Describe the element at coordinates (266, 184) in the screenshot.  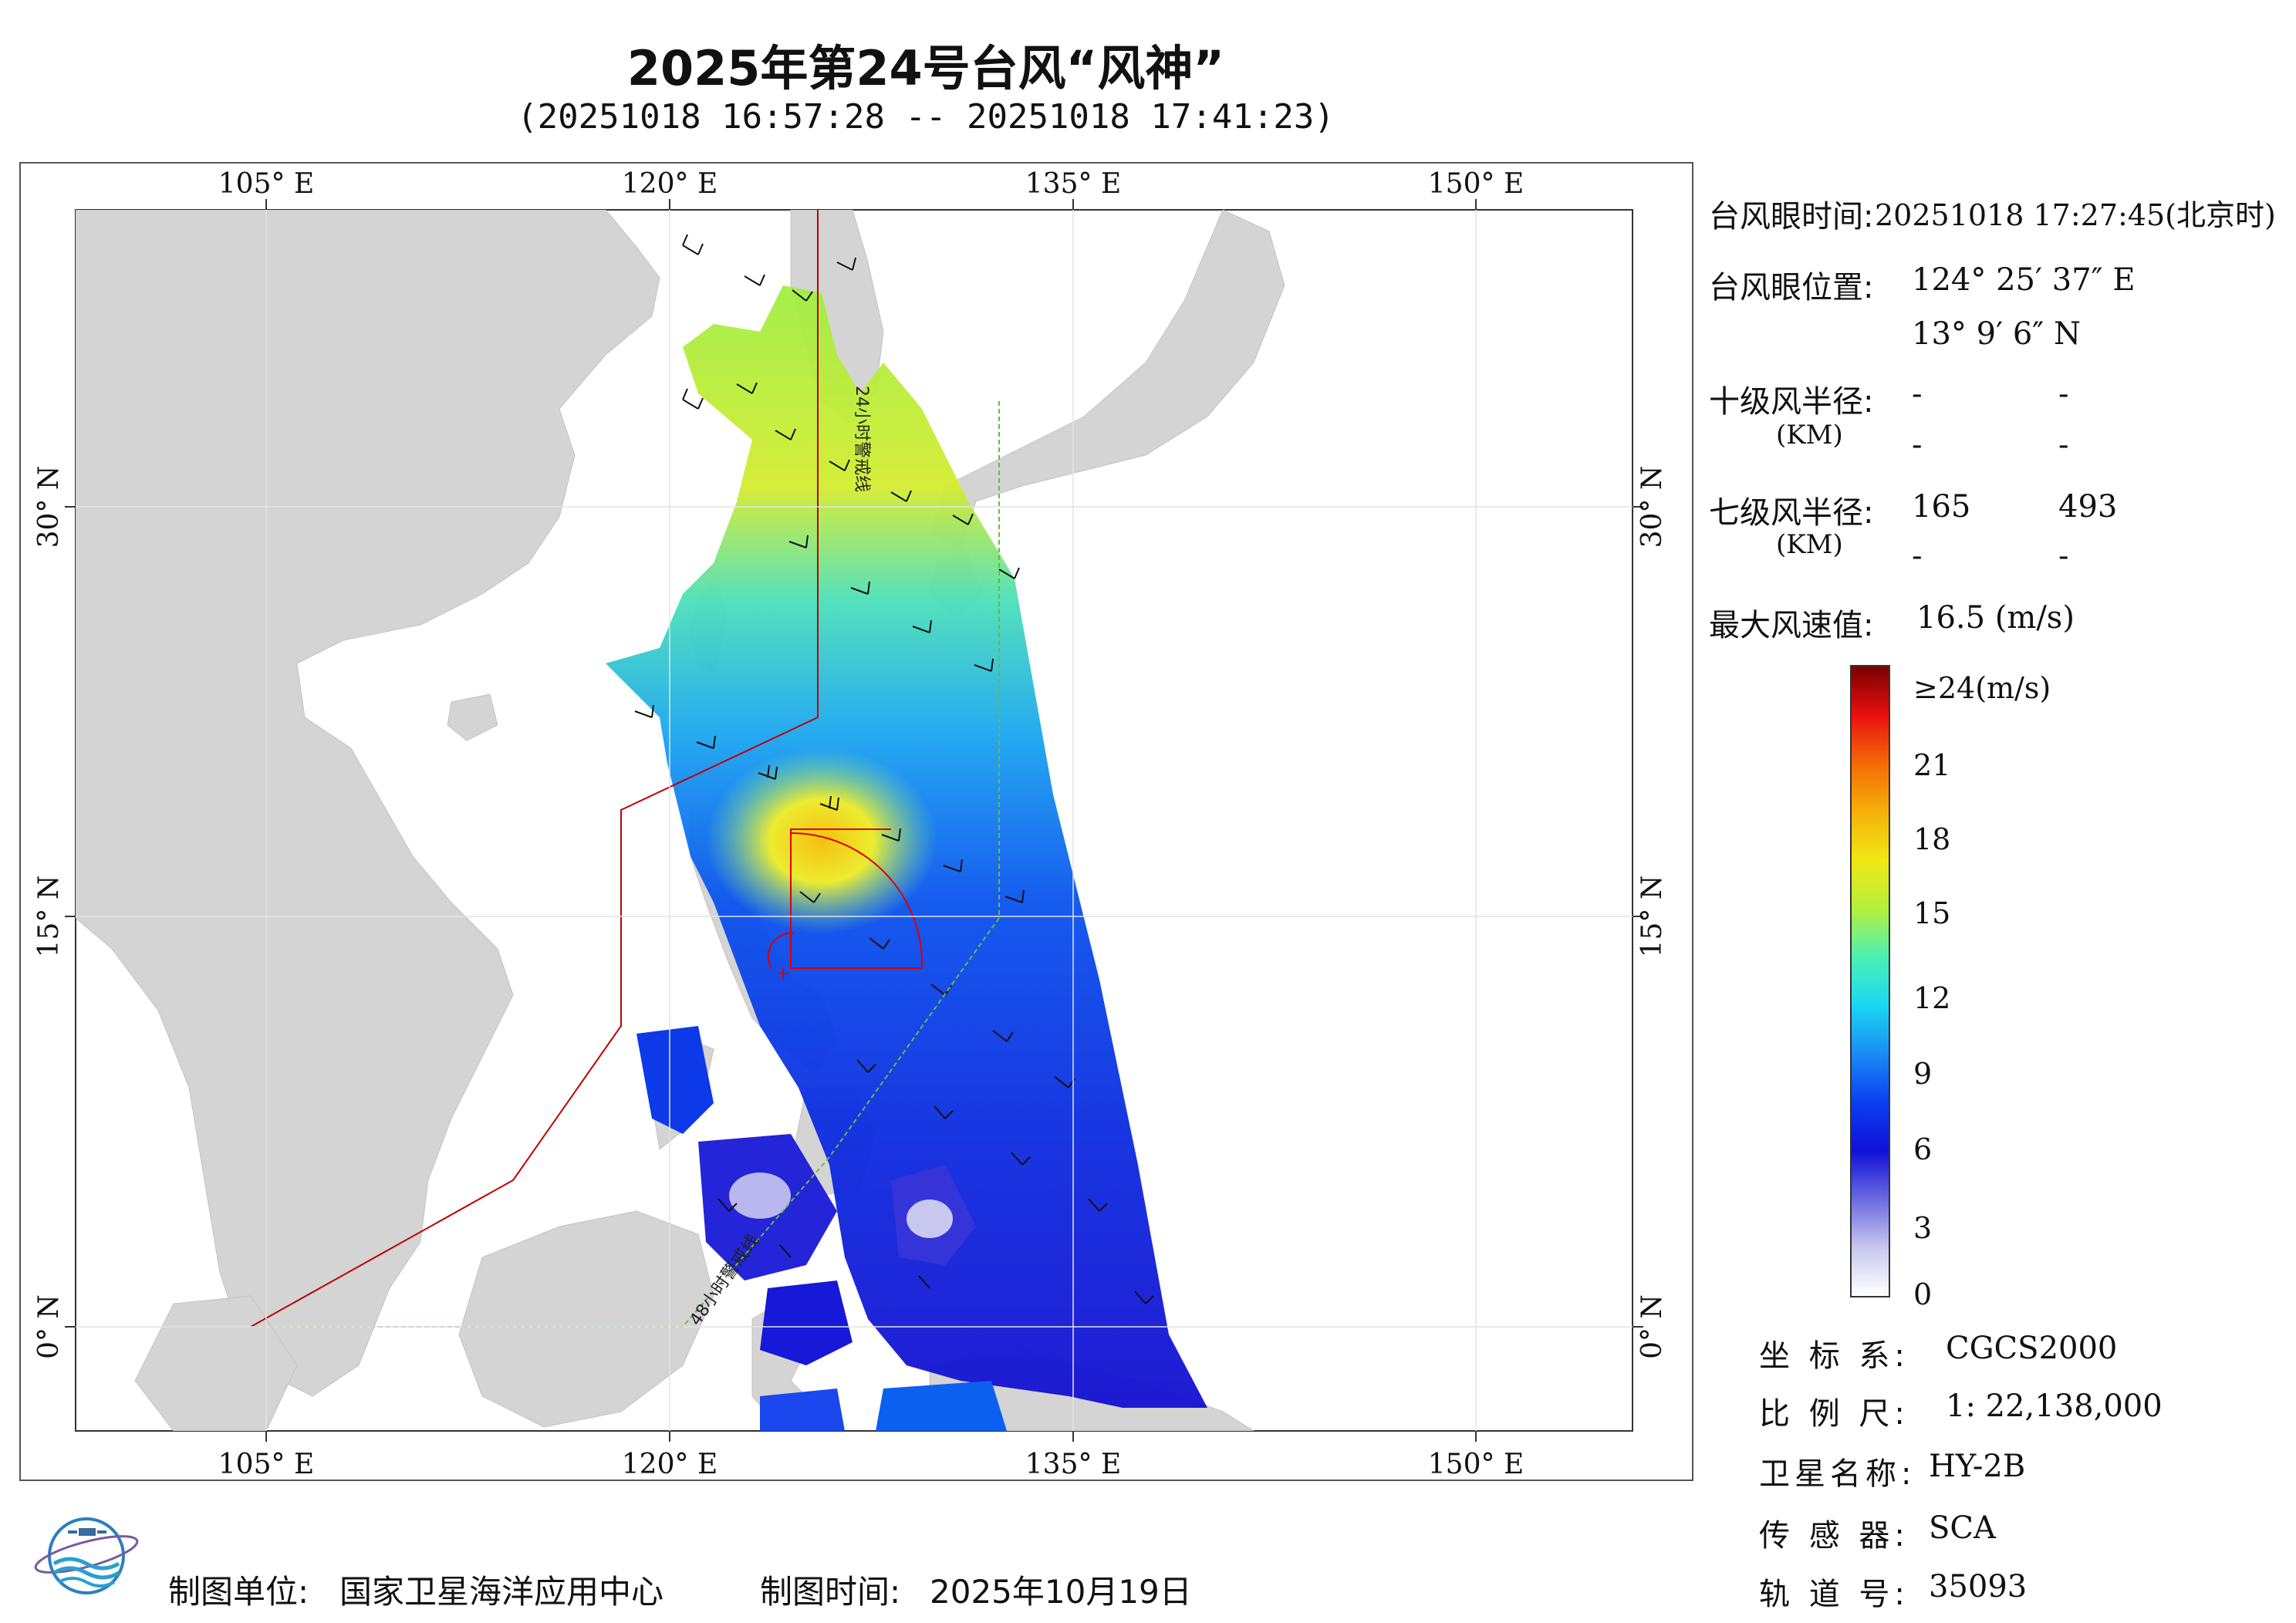
I see `lon-label-top: 105° E` at that location.